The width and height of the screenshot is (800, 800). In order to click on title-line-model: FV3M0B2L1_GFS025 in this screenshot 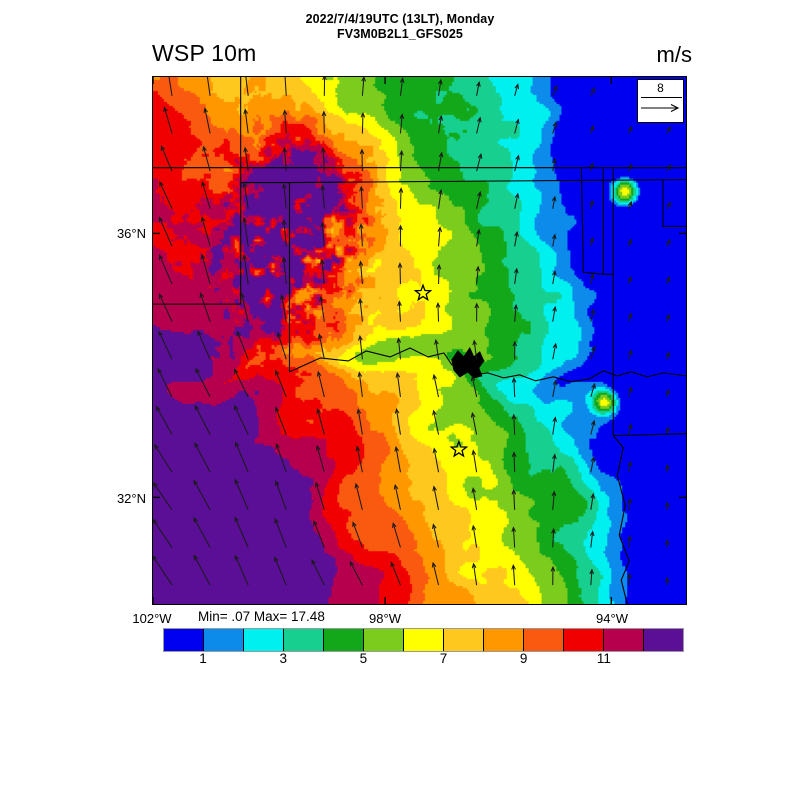, I will do `click(400, 34)`.